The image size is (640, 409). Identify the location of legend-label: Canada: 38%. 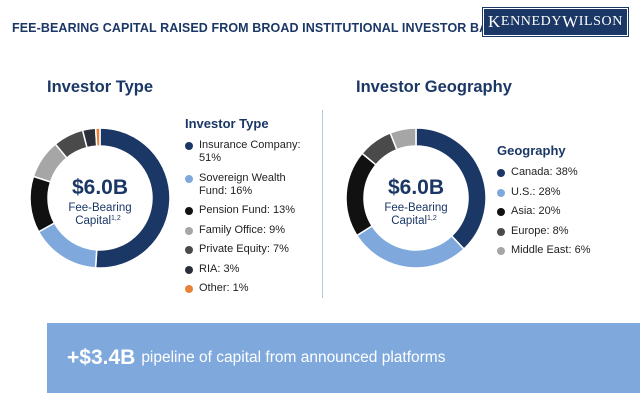
(544, 172).